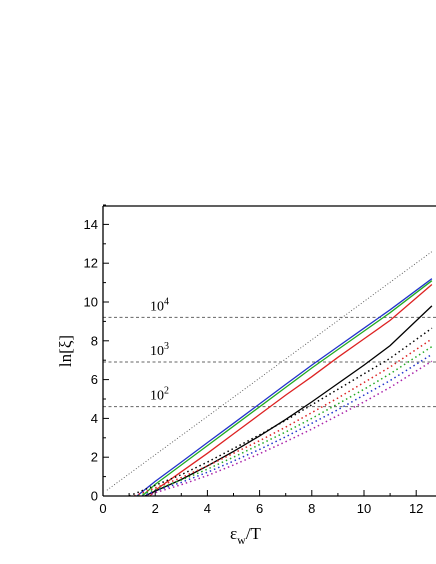 The width and height of the screenshot is (436, 564). What do you see at coordinates (159, 395) in the screenshot?
I see `reference-label: 102` at bounding box center [159, 395].